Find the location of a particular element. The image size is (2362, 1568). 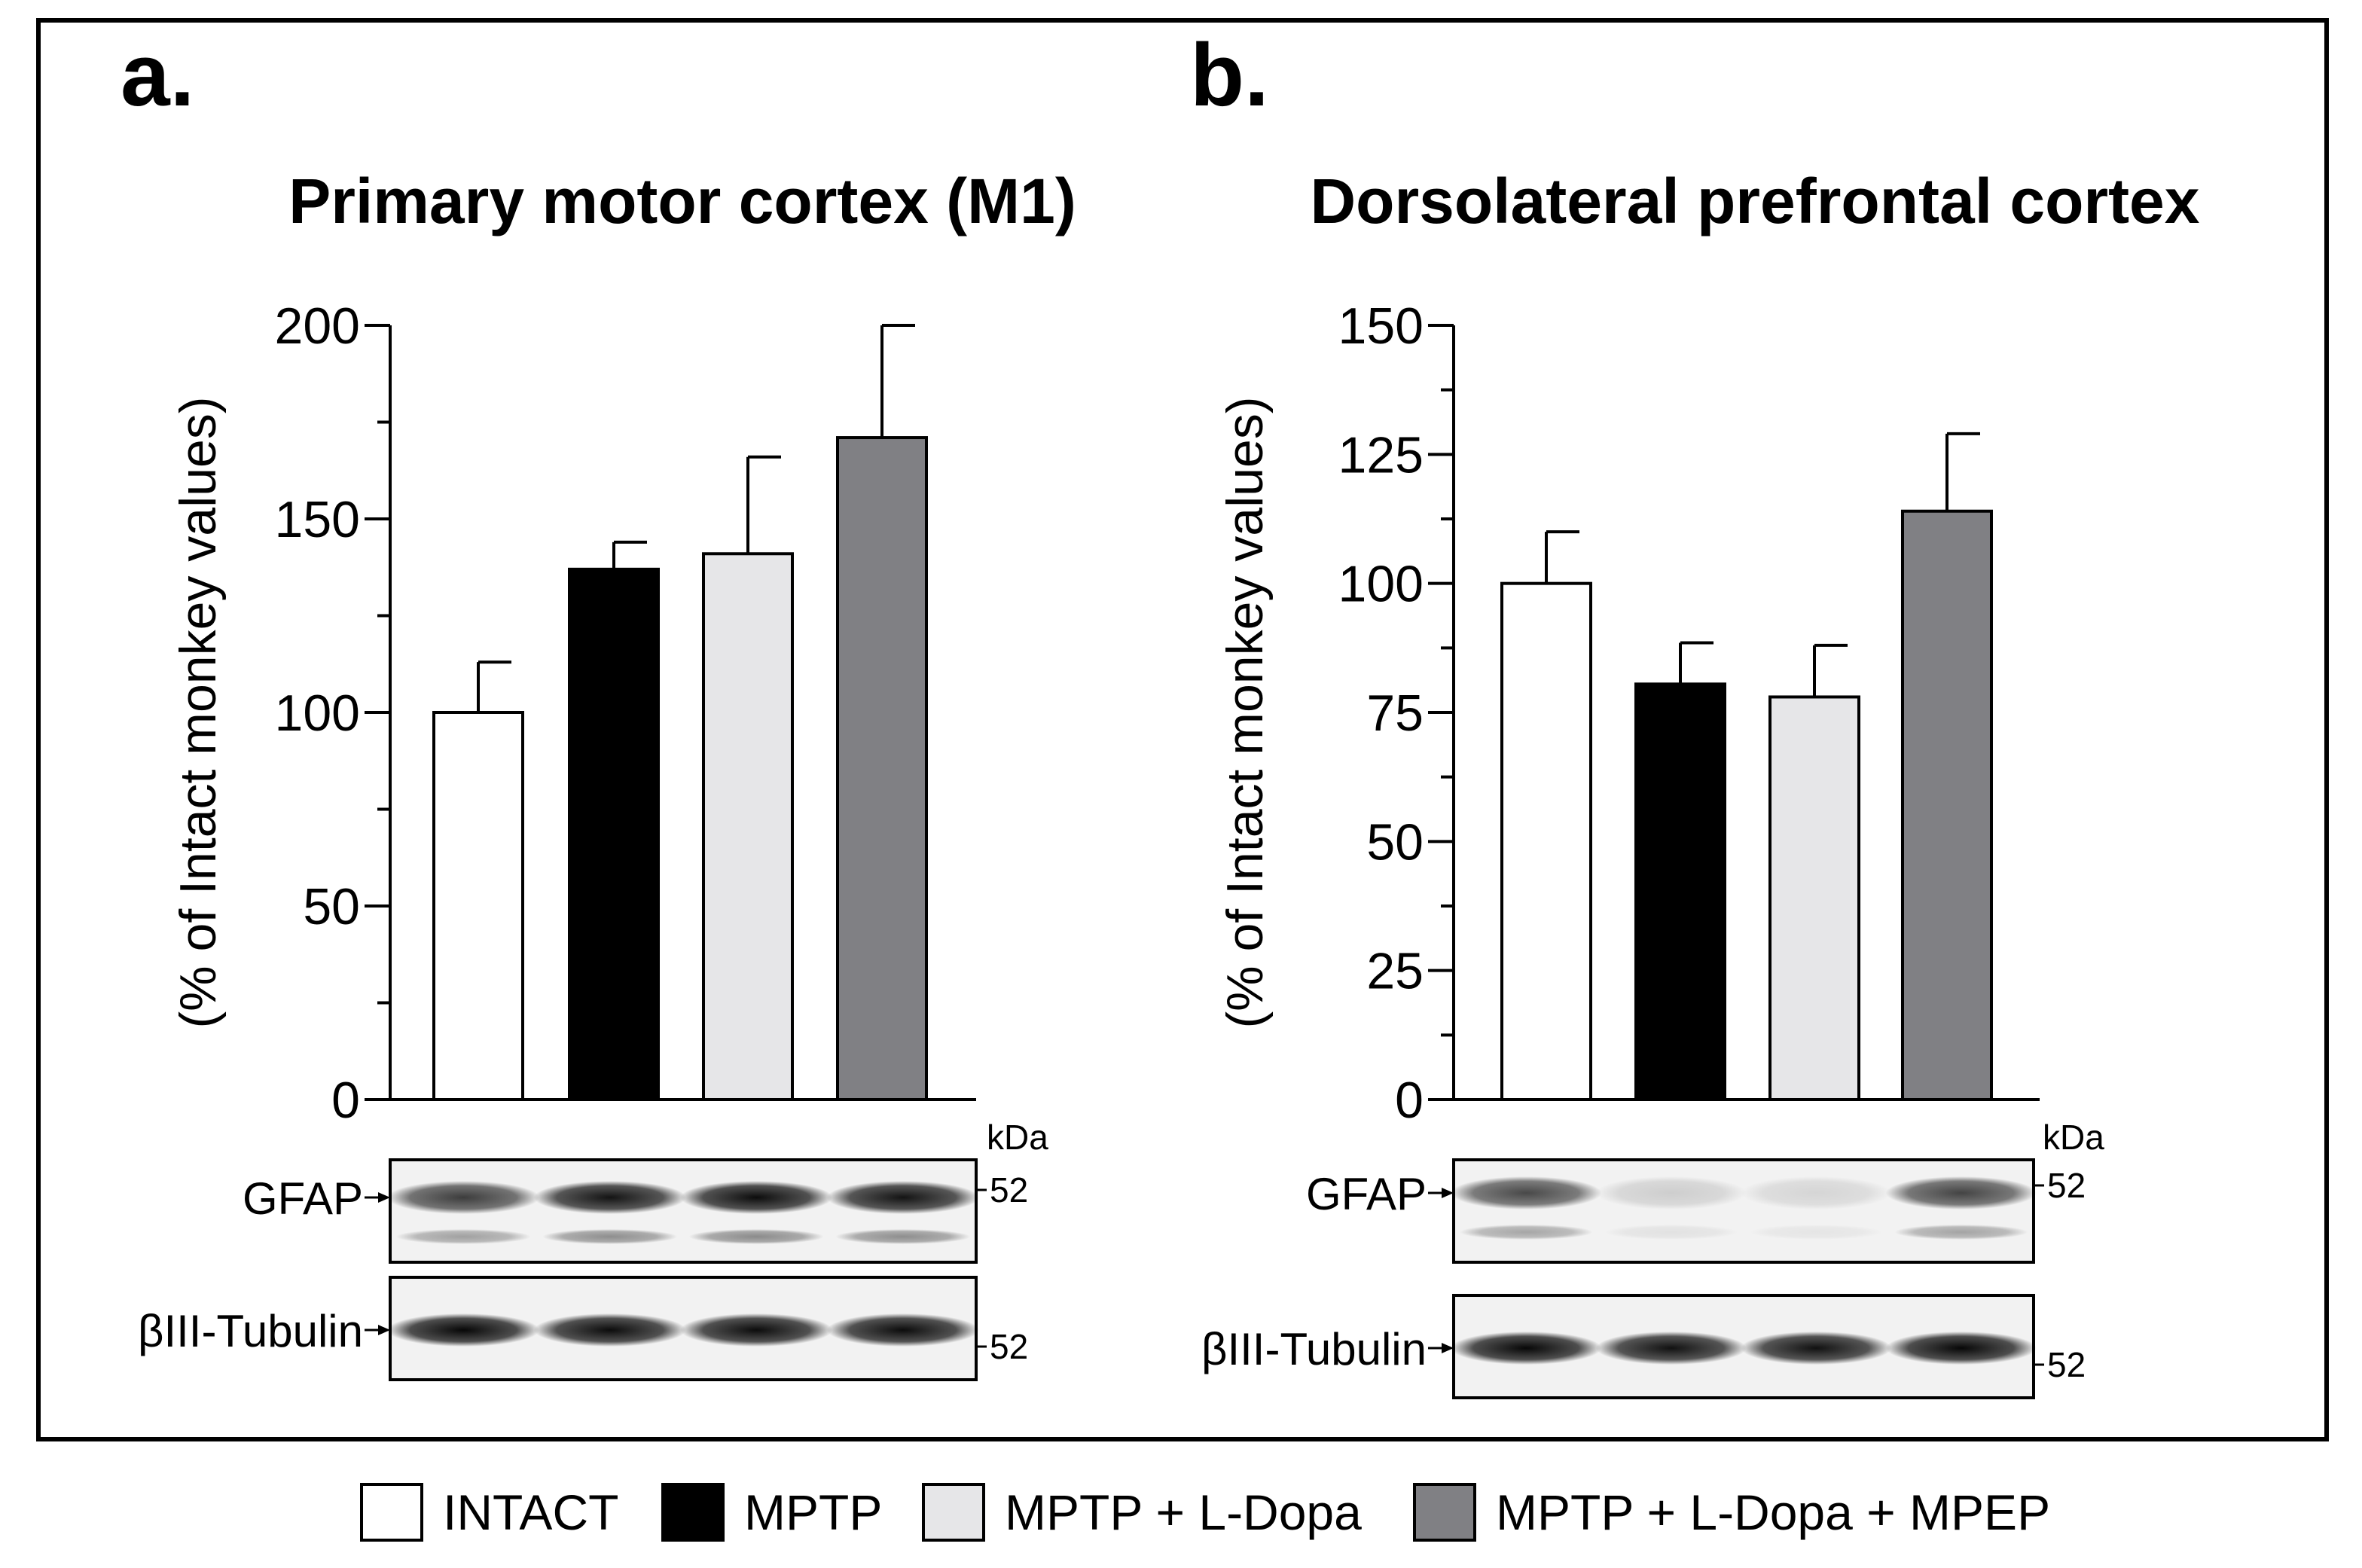

legend-label: INTACT is located at coordinates (531, 1512).